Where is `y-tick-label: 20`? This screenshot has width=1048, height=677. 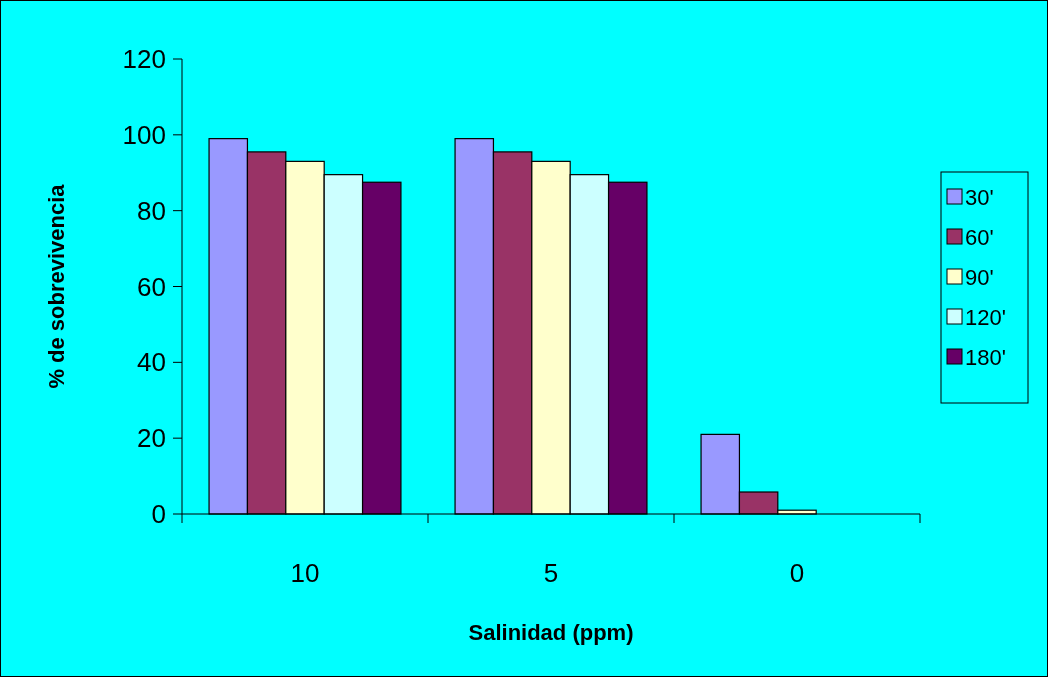 y-tick-label: 20 is located at coordinates (151, 438).